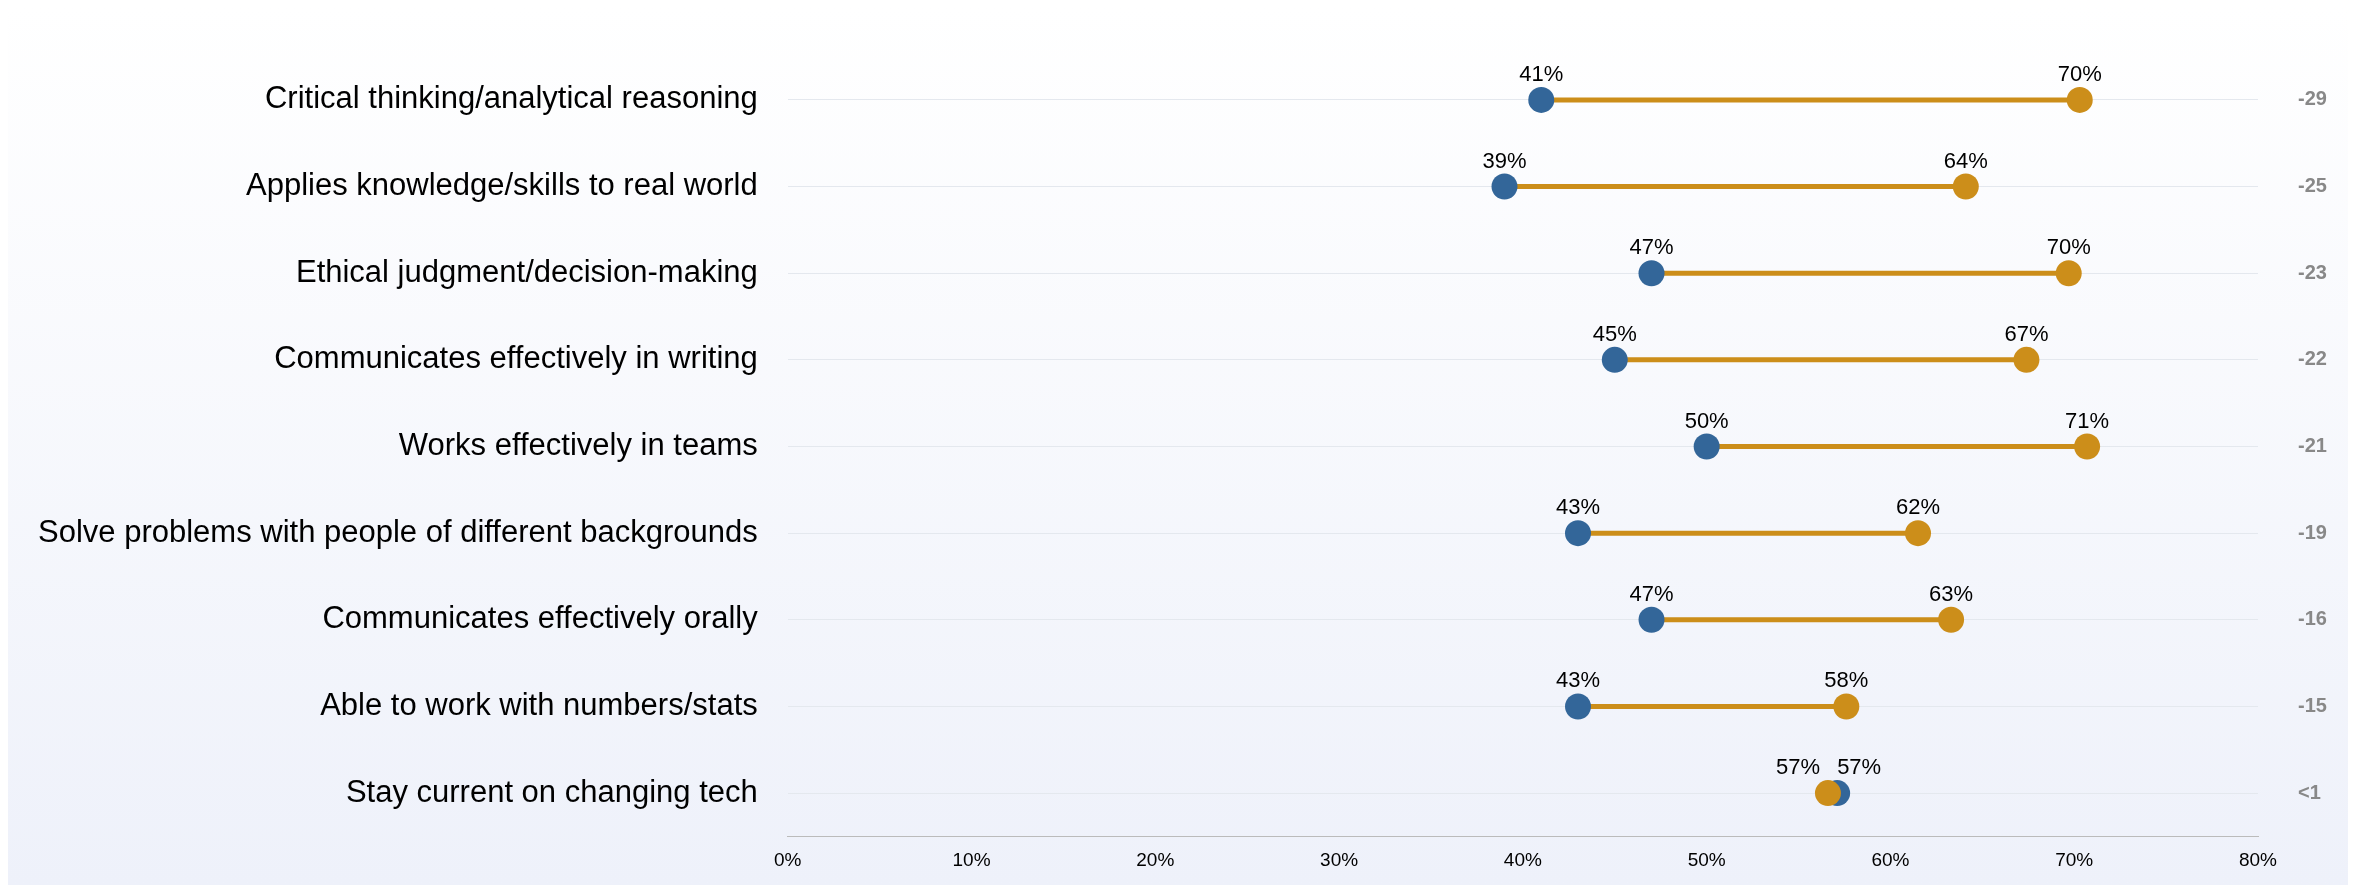 Image resolution: width=2356 pixels, height=893 pixels. What do you see at coordinates (1504, 160) in the screenshot?
I see `data-label: 39%` at bounding box center [1504, 160].